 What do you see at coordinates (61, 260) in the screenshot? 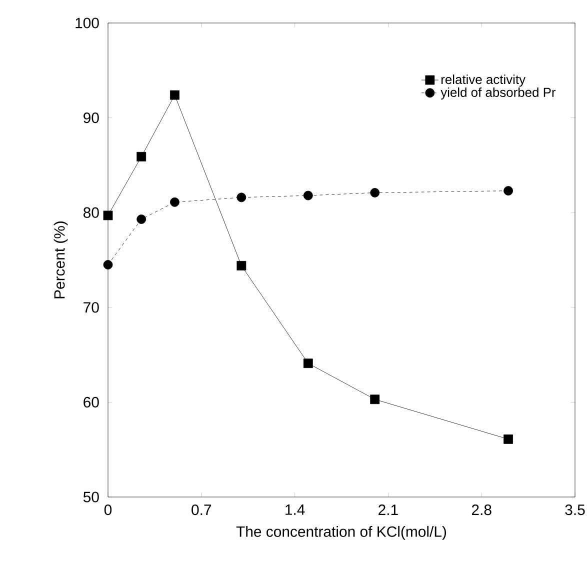
I see `y-axis-title: Percent (%)` at bounding box center [61, 260].